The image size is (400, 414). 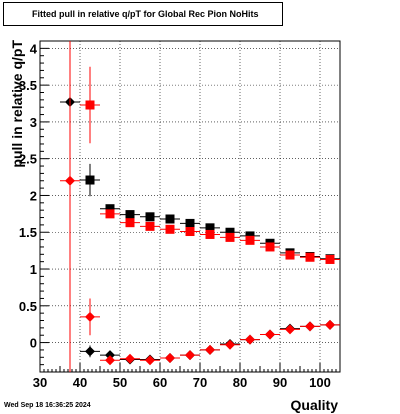 I want to click on x-axis-label: Quality, so click(x=315, y=405).